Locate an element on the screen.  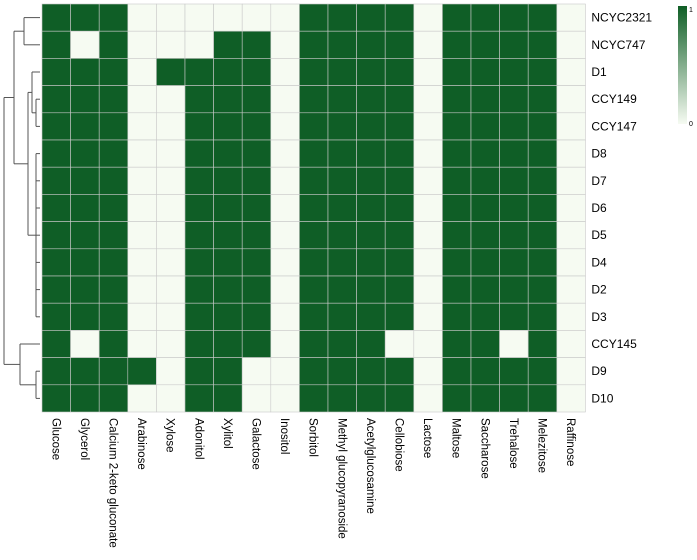
row-label: CCY149 is located at coordinates (614, 99).